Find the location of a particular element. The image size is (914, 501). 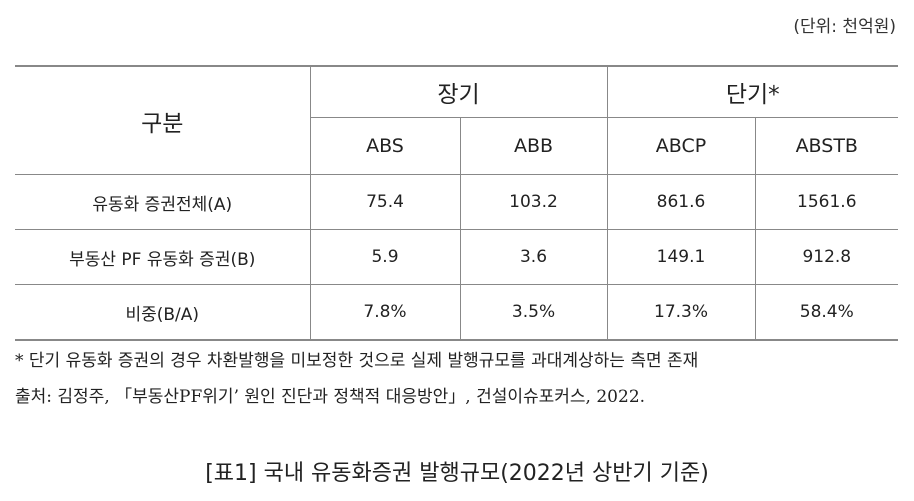

column-header: ABS is located at coordinates (384, 146).